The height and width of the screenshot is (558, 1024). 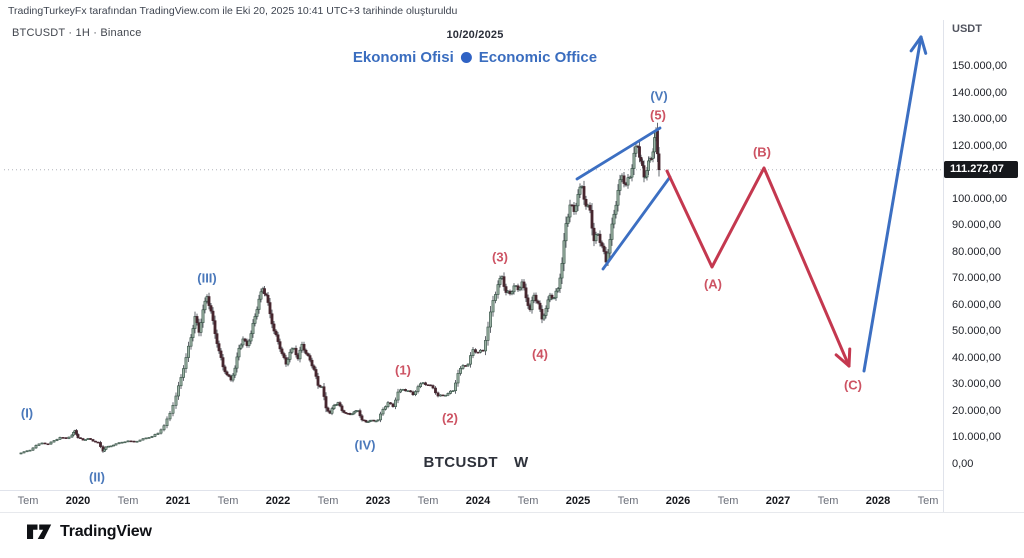 What do you see at coordinates (713, 283) in the screenshot?
I see `wave-label-A: (A)` at bounding box center [713, 283].